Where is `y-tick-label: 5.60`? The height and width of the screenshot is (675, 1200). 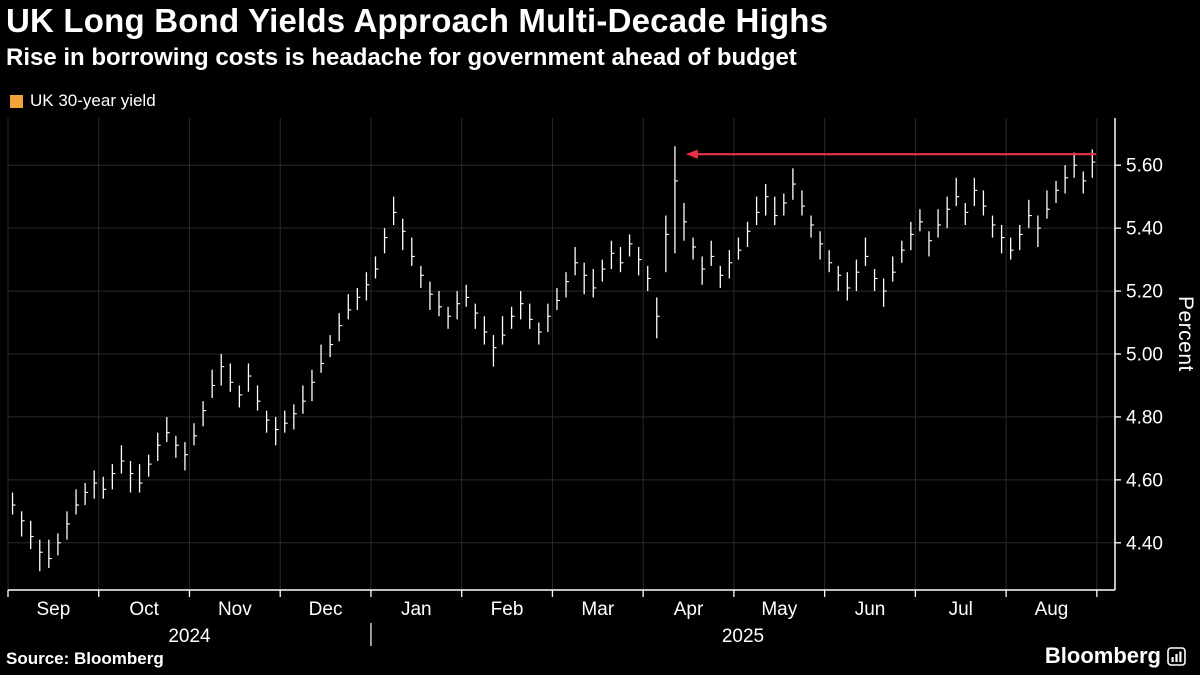
y-tick-label: 5.60 is located at coordinates (1144, 166).